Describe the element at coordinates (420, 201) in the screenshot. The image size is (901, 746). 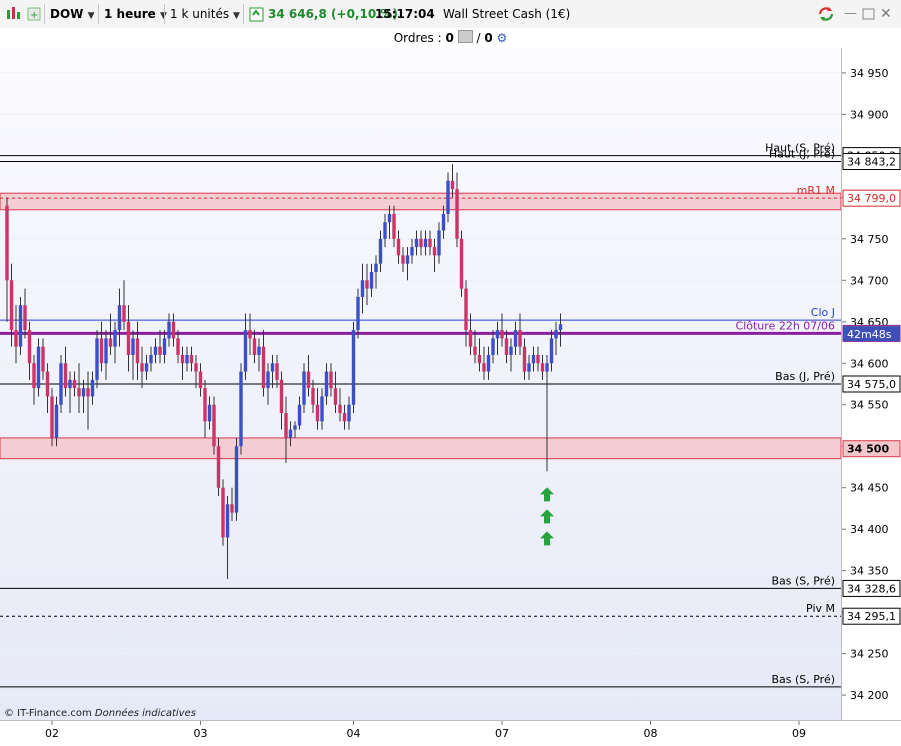
I see `price-zone` at that location.